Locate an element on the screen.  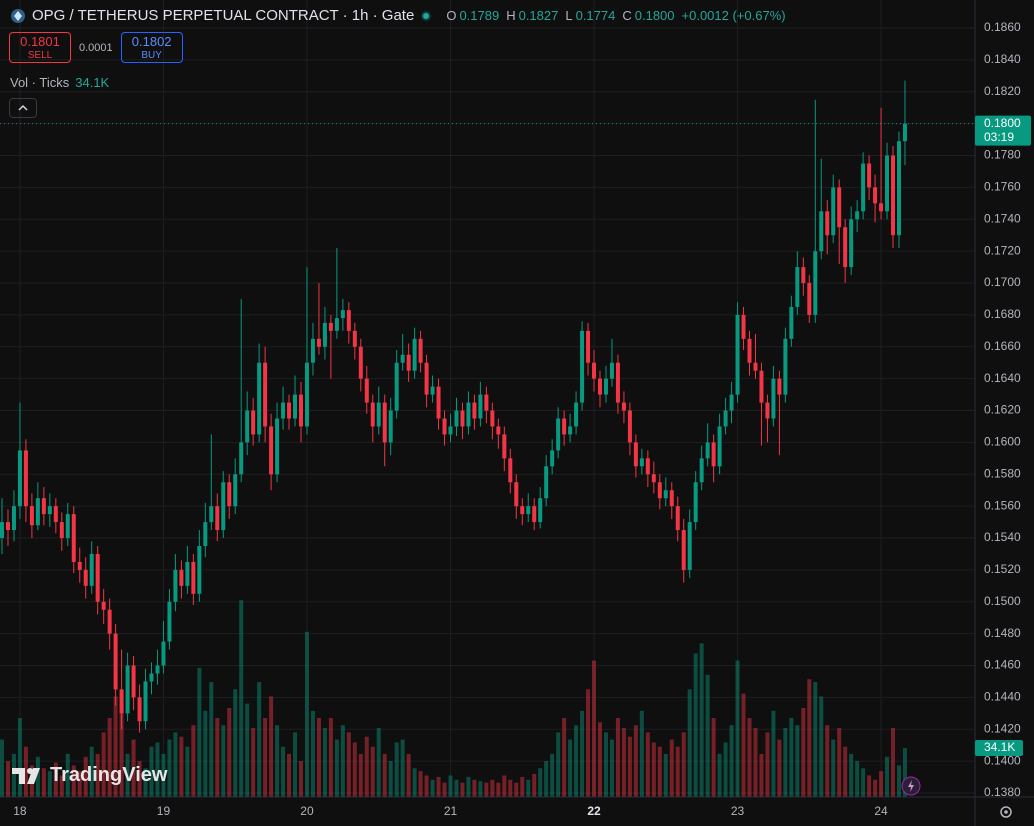
x-tick-label: 19 is located at coordinates (164, 811).